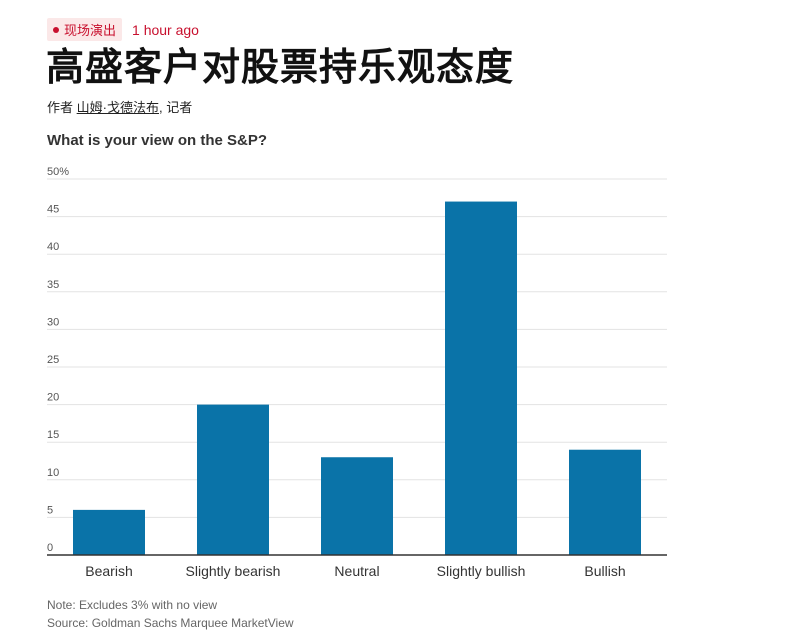 The image size is (792, 639). I want to click on bar-bullish, so click(605, 502).